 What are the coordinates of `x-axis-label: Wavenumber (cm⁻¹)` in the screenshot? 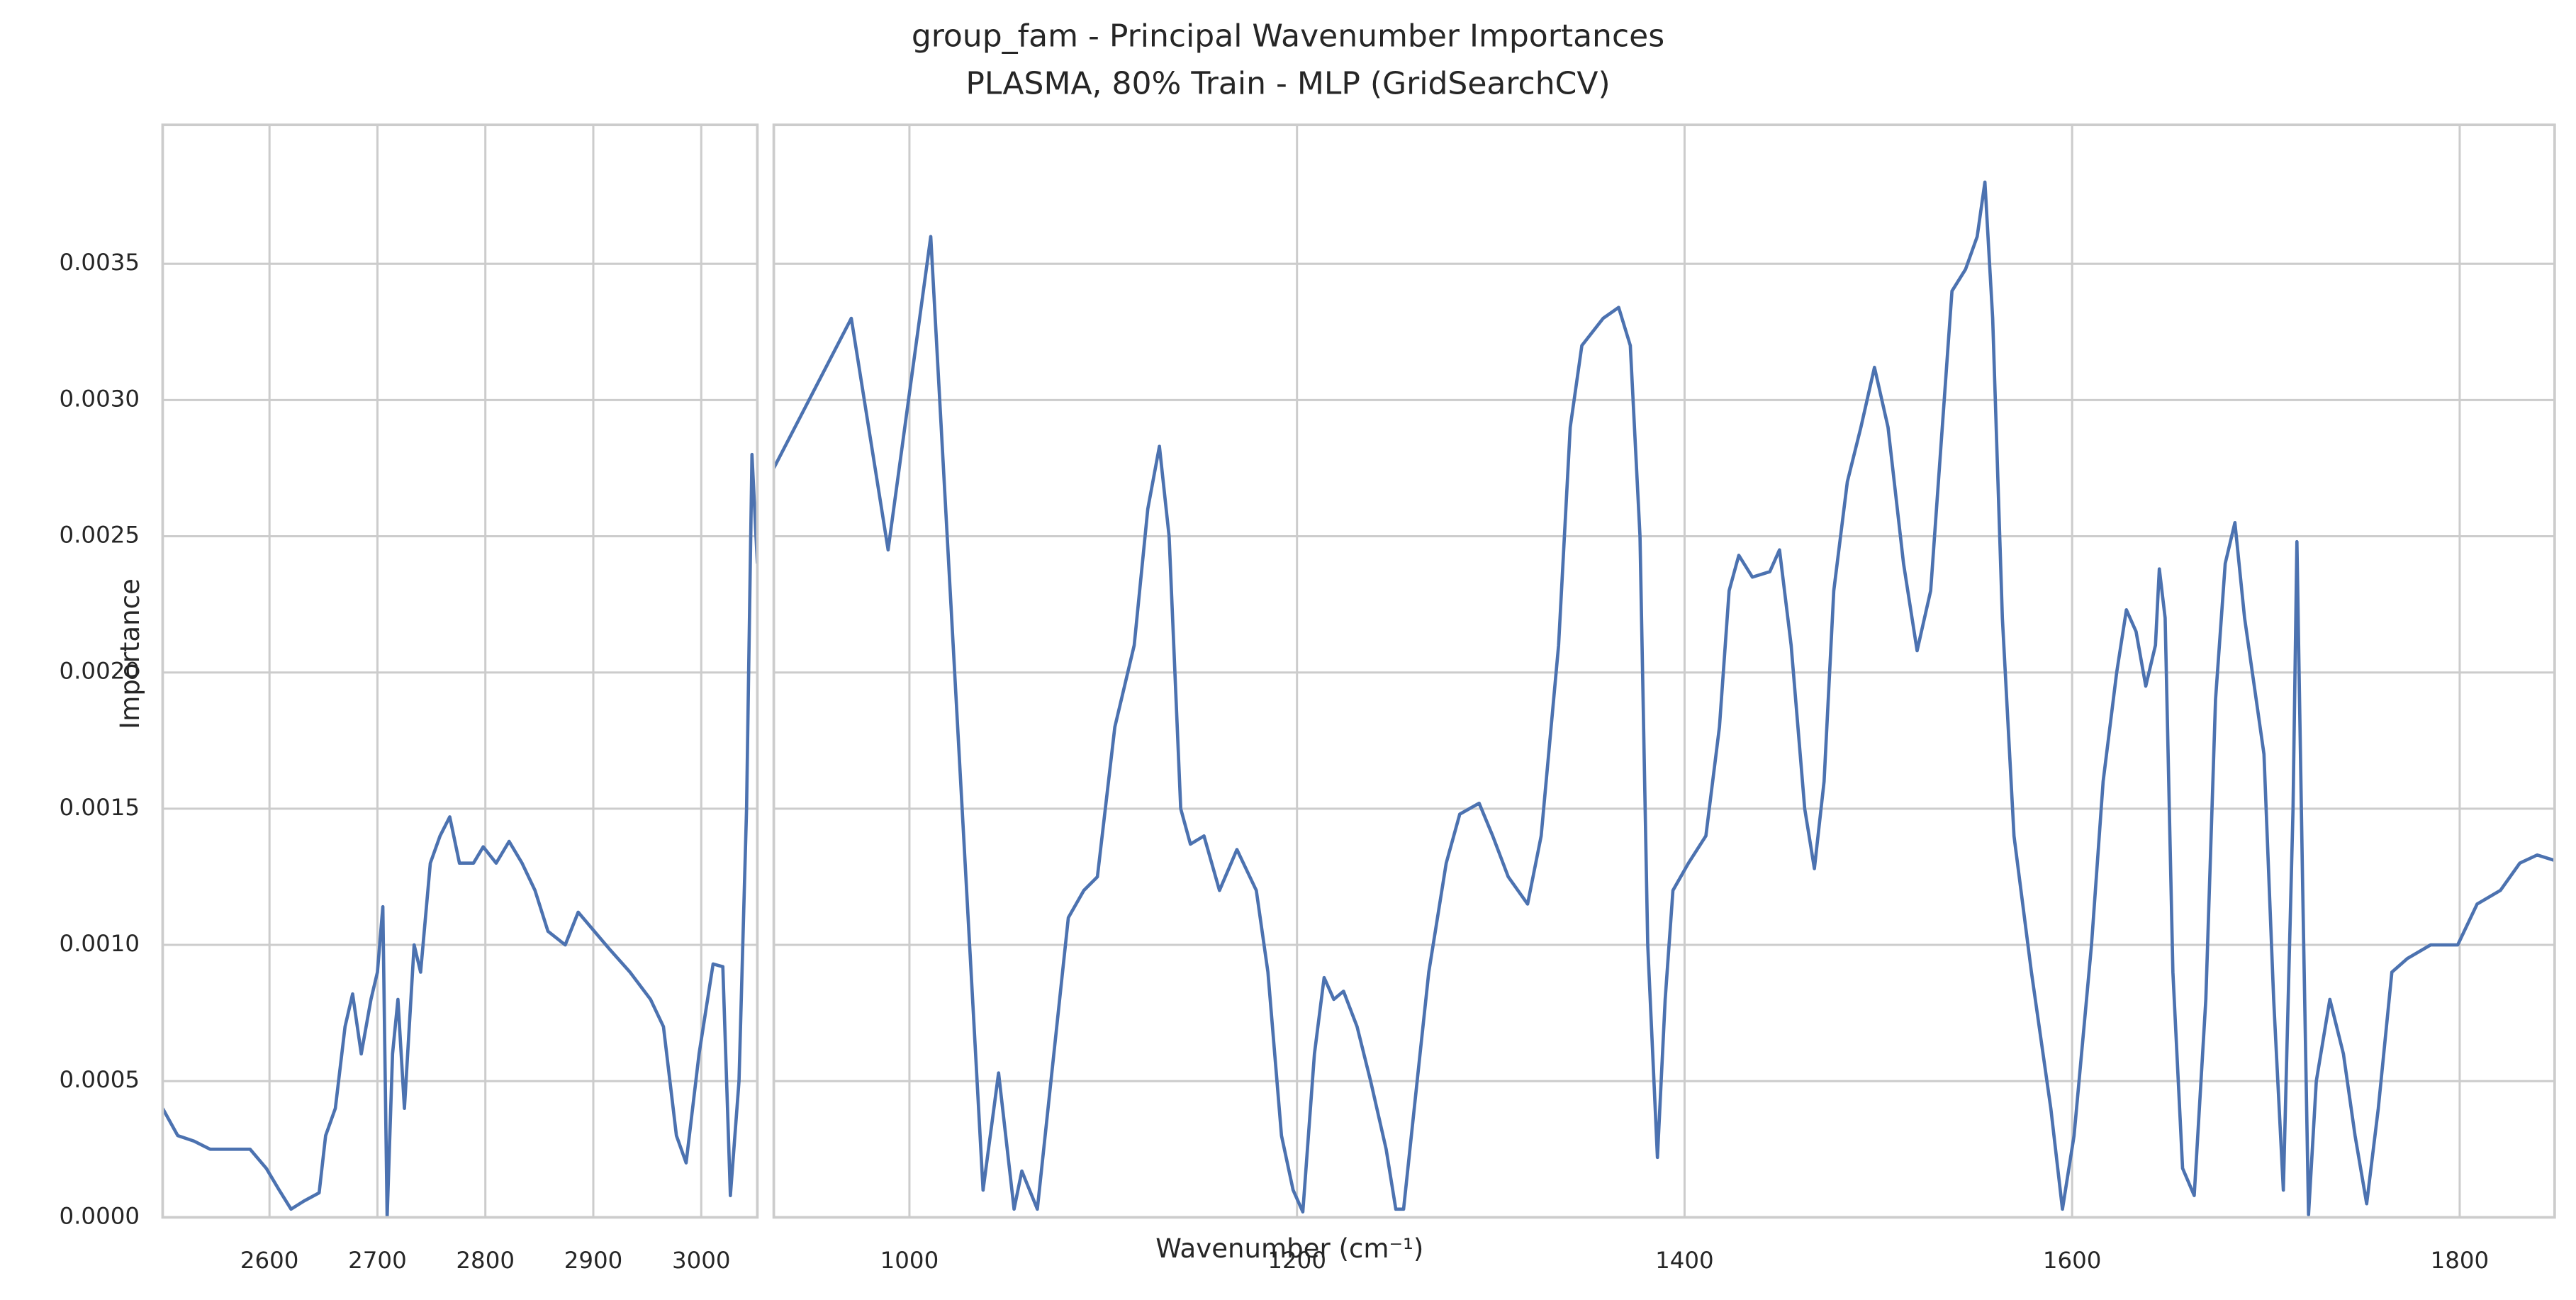 It's located at (1289, 1248).